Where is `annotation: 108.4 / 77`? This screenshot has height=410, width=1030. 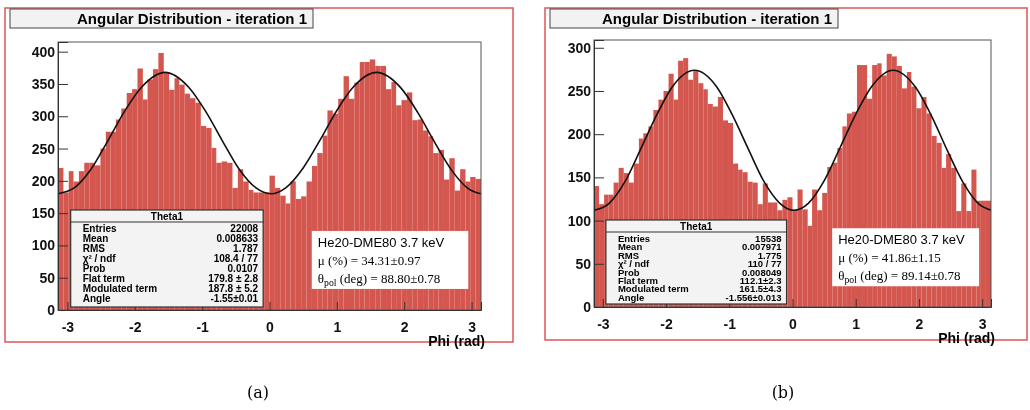
annotation: 108.4 / 77 is located at coordinates (236, 258).